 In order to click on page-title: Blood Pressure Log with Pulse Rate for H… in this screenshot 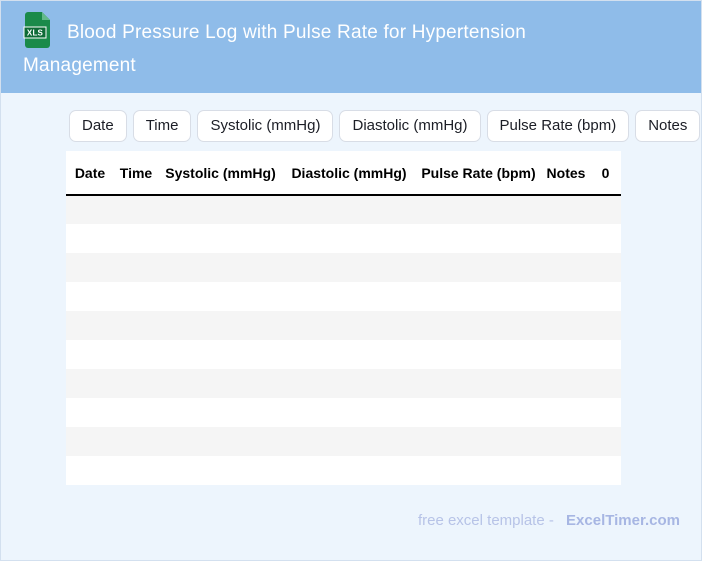, I will do `click(275, 49)`.